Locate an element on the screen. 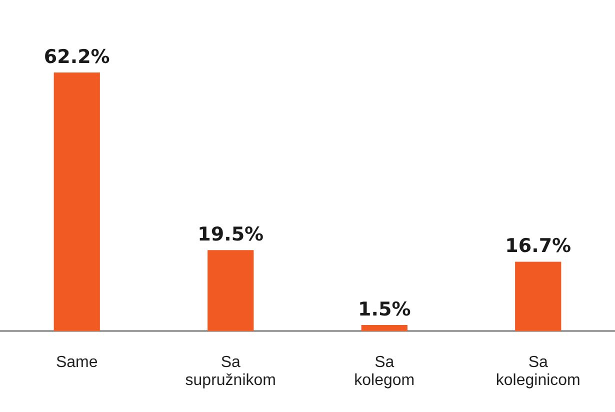 This screenshot has height=412, width=615. x-tick-label: Sa koleginicom is located at coordinates (538, 372).